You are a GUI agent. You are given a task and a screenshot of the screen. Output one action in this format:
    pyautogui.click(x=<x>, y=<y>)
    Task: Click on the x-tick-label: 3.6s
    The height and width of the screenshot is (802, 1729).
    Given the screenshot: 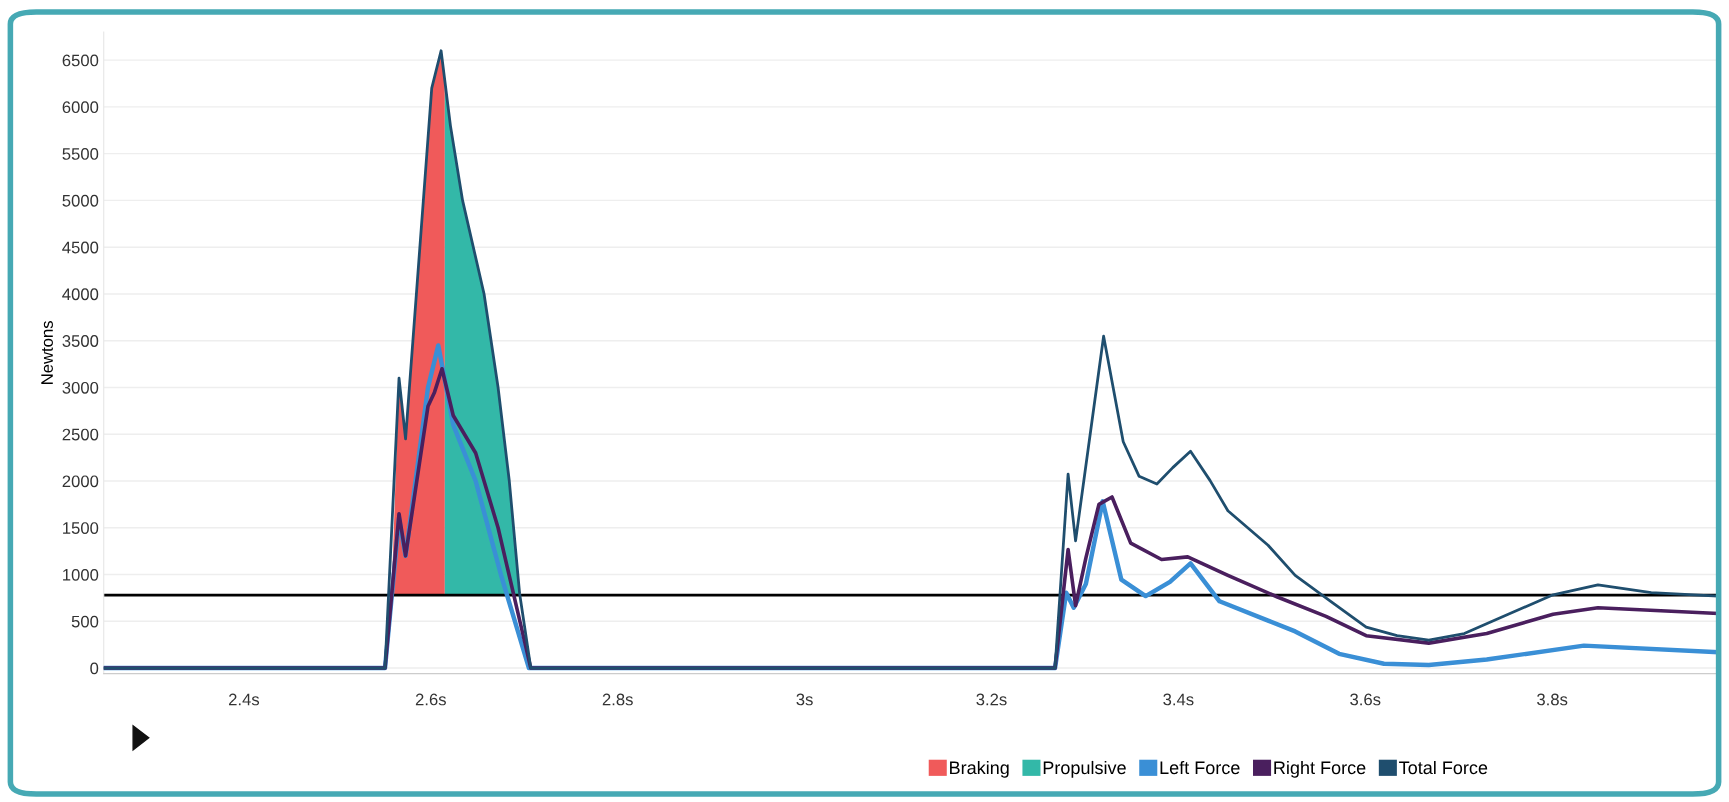 What is the action you would take?
    pyautogui.click(x=1365, y=699)
    